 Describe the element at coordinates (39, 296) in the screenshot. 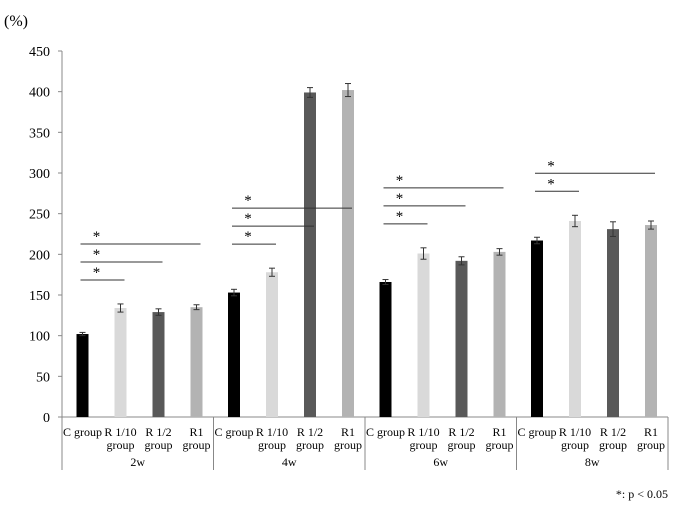

I see `y-tick-label: 150` at that location.